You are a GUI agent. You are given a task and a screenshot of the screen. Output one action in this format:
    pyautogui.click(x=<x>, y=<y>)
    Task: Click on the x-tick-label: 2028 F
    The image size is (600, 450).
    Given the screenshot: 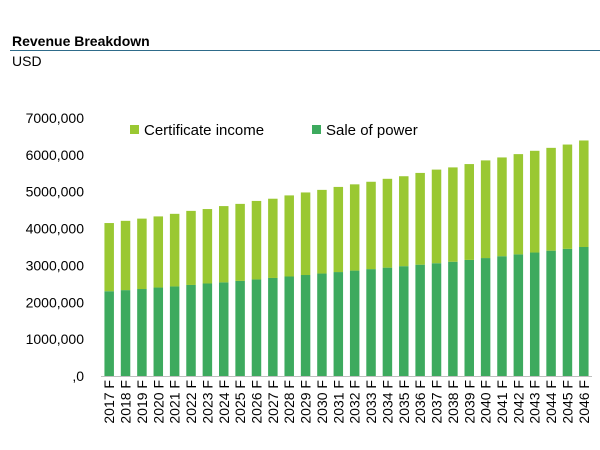 What is the action you would take?
    pyautogui.click(x=289, y=402)
    